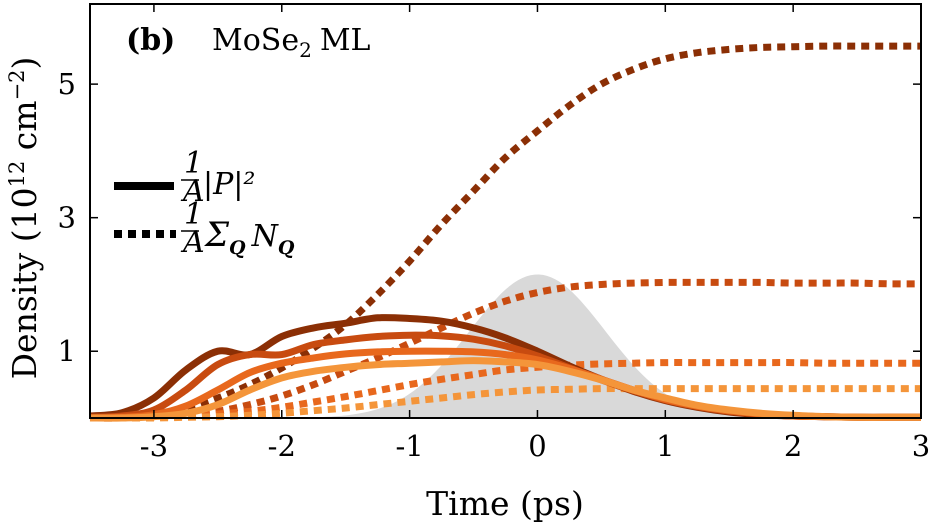  I want to click on legend-frac-num: 1, so click(193, 163).